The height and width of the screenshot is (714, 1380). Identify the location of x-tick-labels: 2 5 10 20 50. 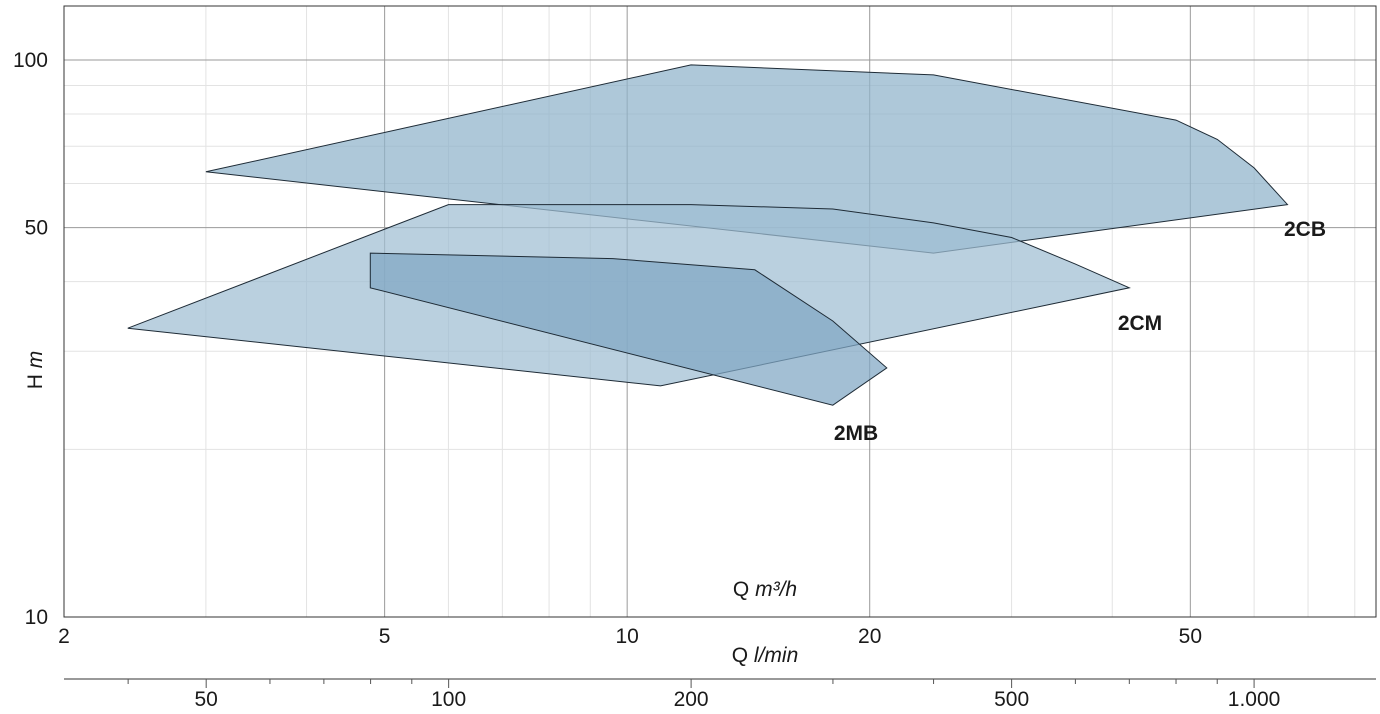
(630, 636).